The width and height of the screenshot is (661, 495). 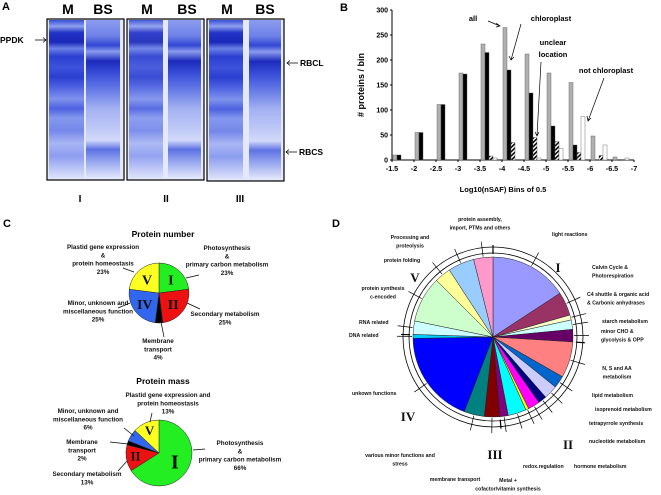 I want to click on panel-label-c: C, so click(x=7, y=224).